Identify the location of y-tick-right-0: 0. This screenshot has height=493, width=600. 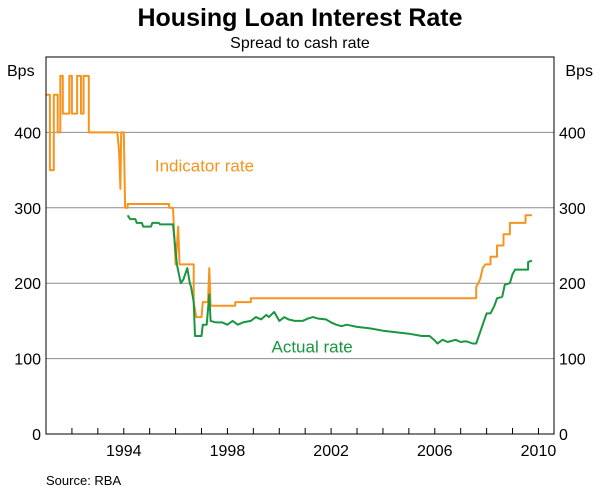
(563, 435).